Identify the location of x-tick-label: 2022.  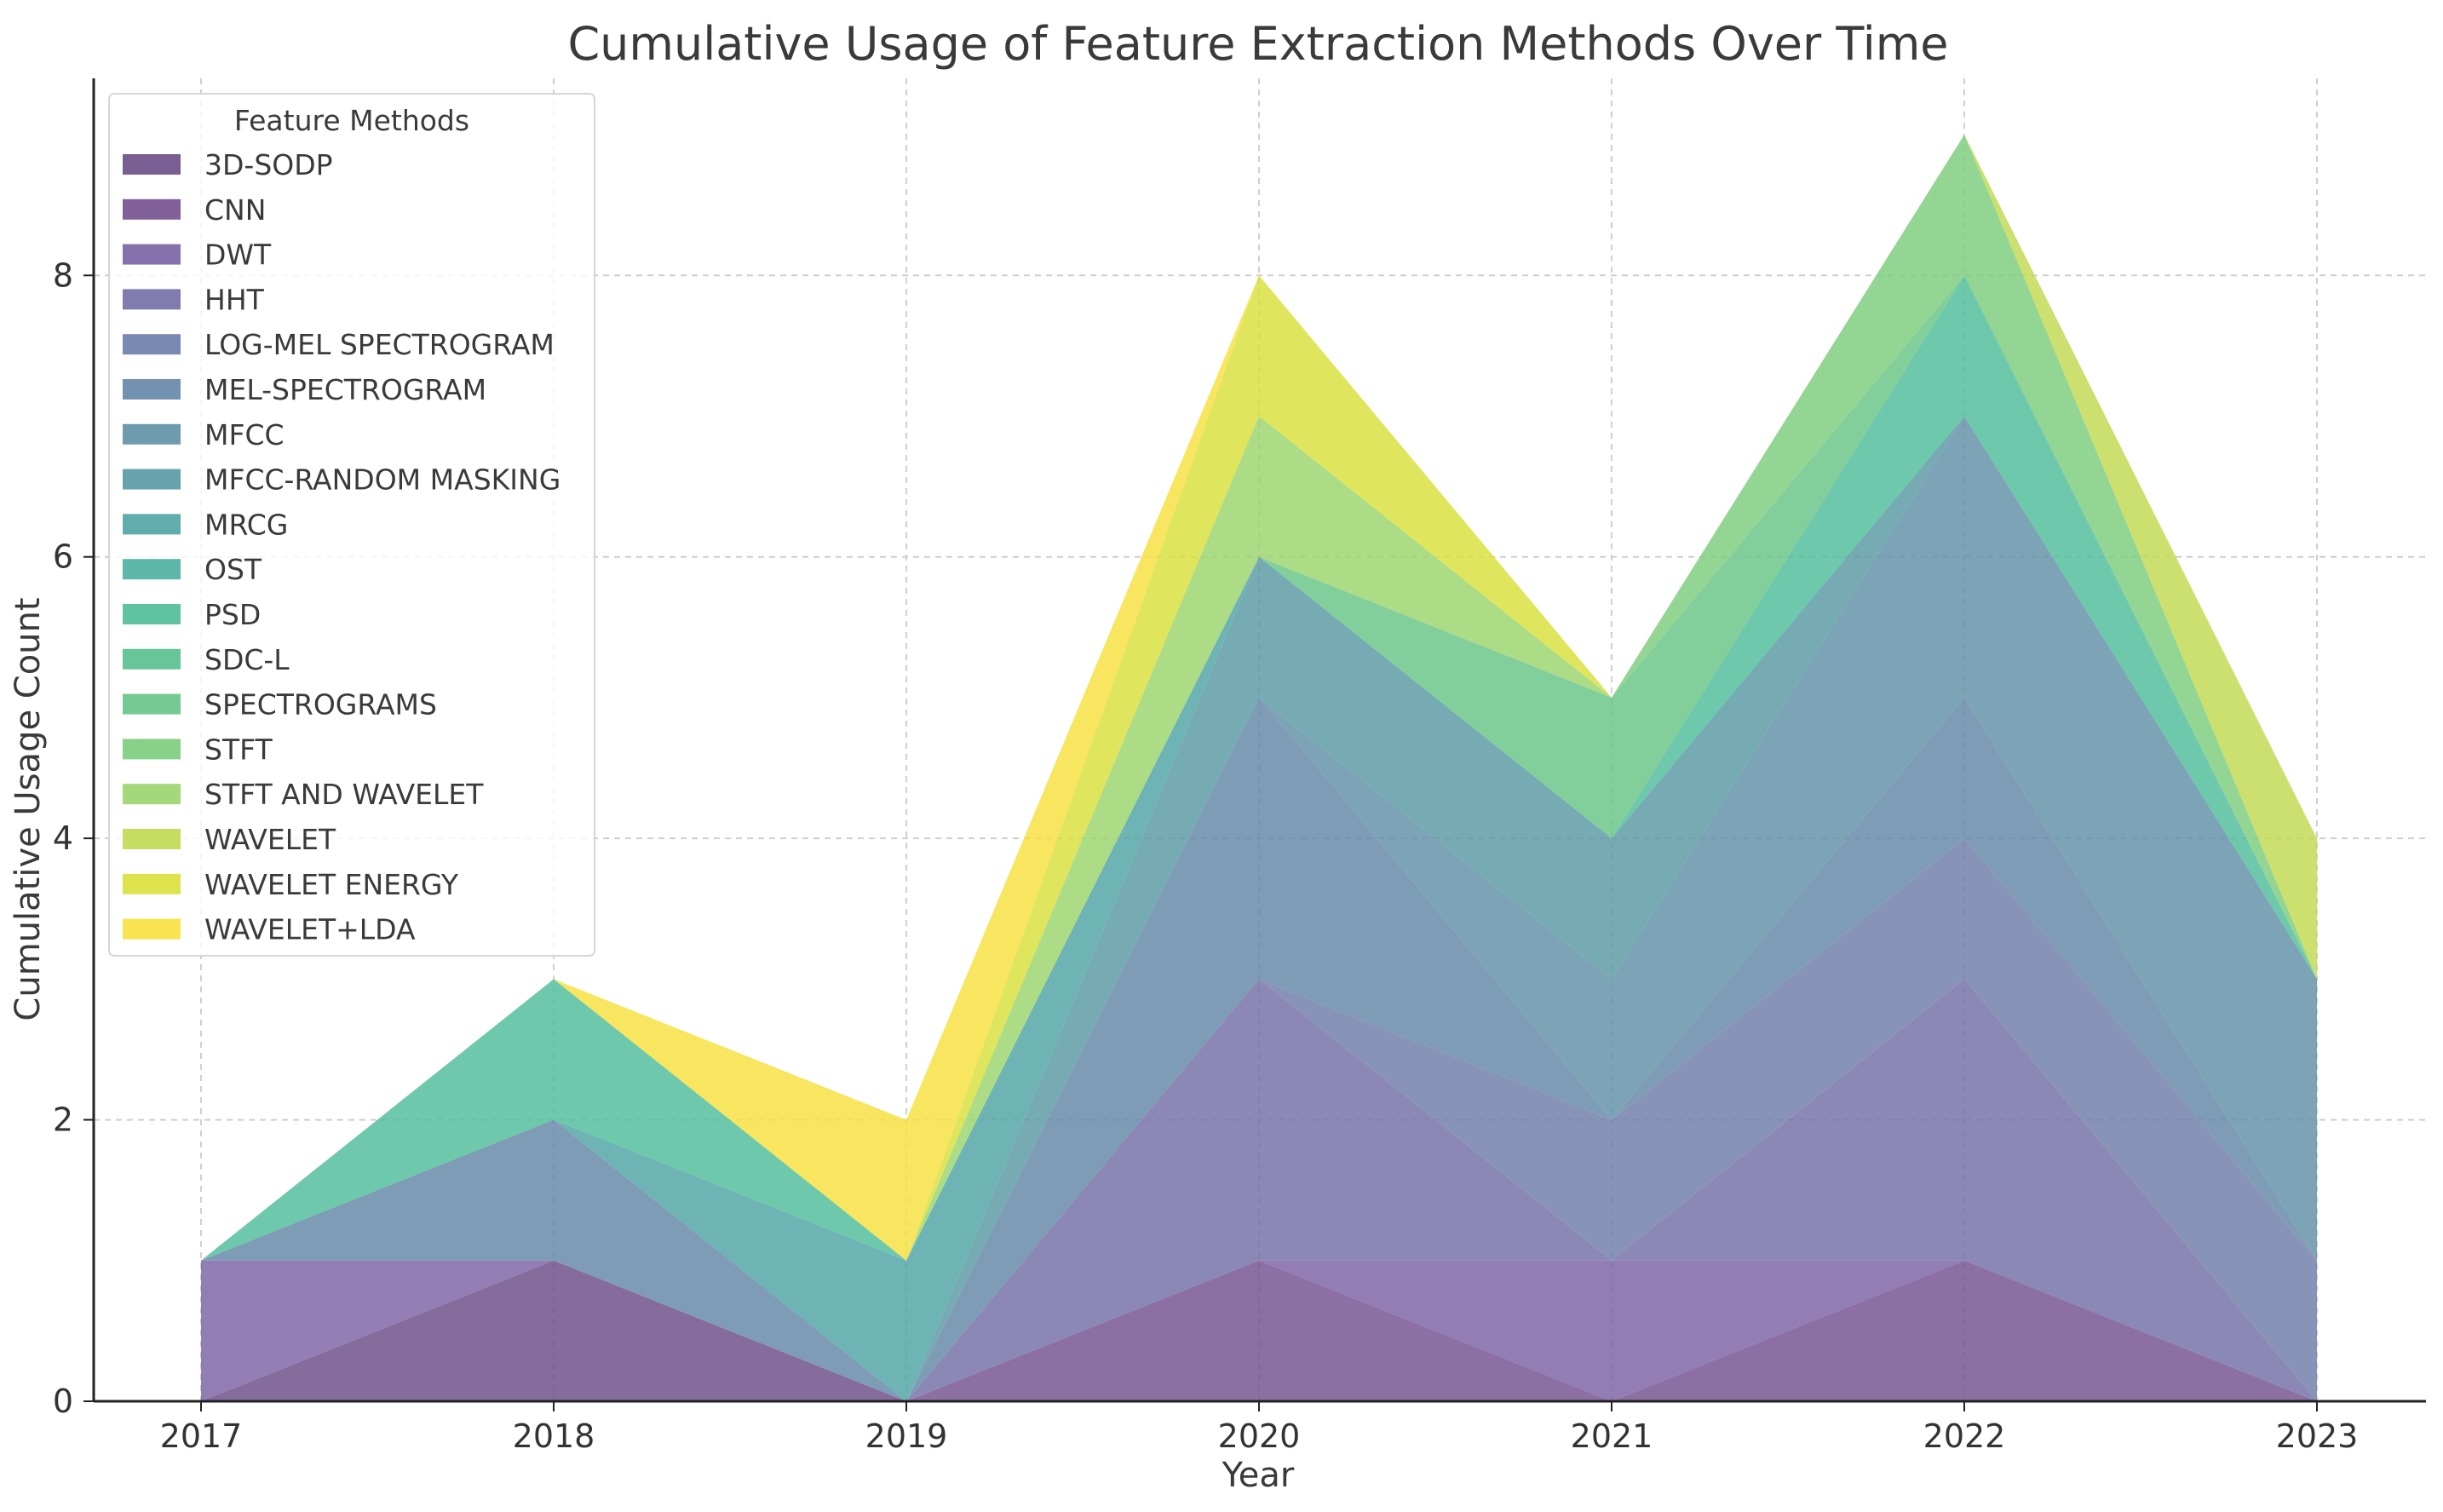
(1965, 1436).